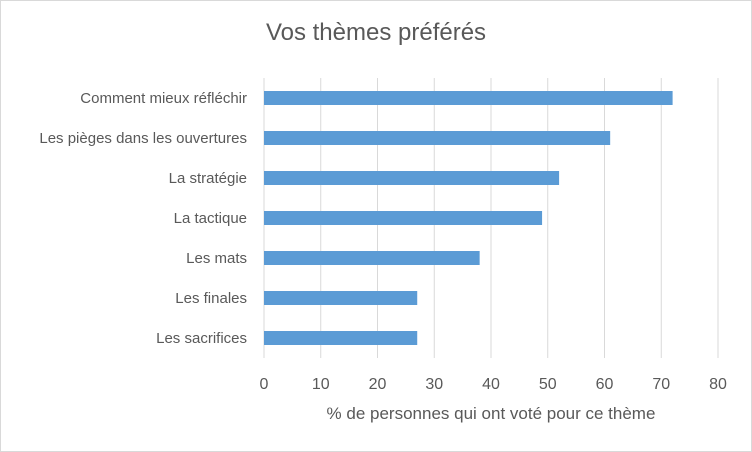 The height and width of the screenshot is (452, 752). Describe the element at coordinates (376, 32) in the screenshot. I see `chart-title: Vos thèmes préférés` at that location.